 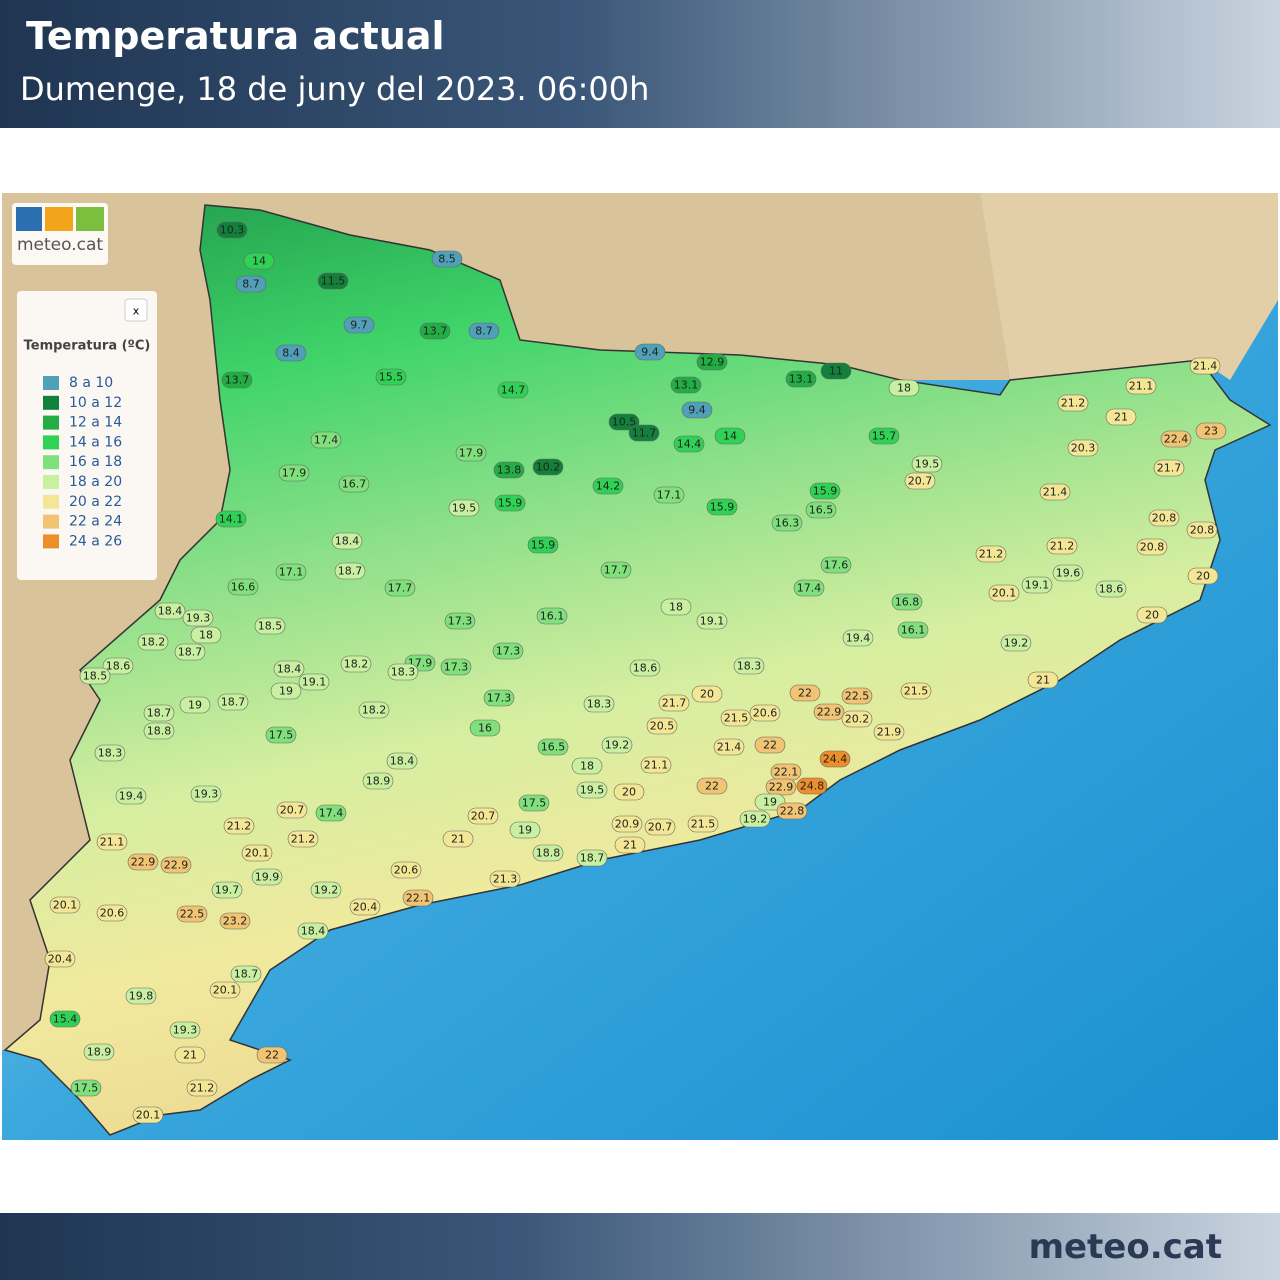 What do you see at coordinates (801, 379) in the screenshot?
I see `station-label: 13.1` at bounding box center [801, 379].